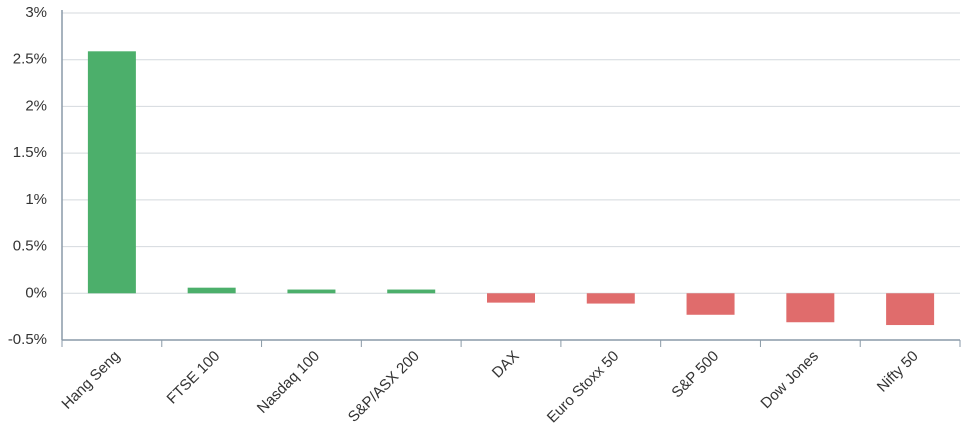  I want to click on y-tick-label: 2%, so click(36, 105).